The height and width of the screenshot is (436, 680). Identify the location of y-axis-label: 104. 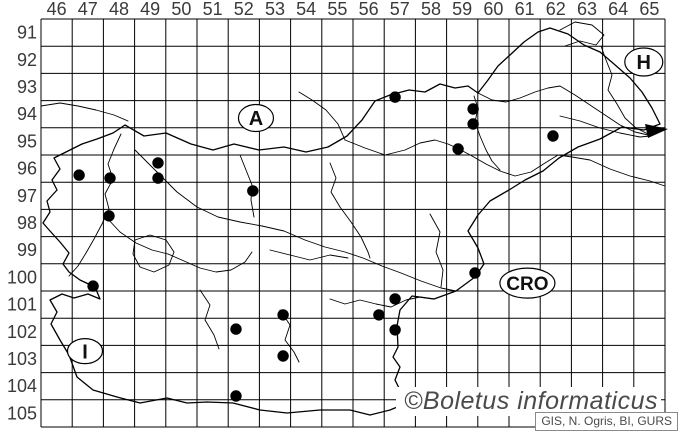
(22, 386).